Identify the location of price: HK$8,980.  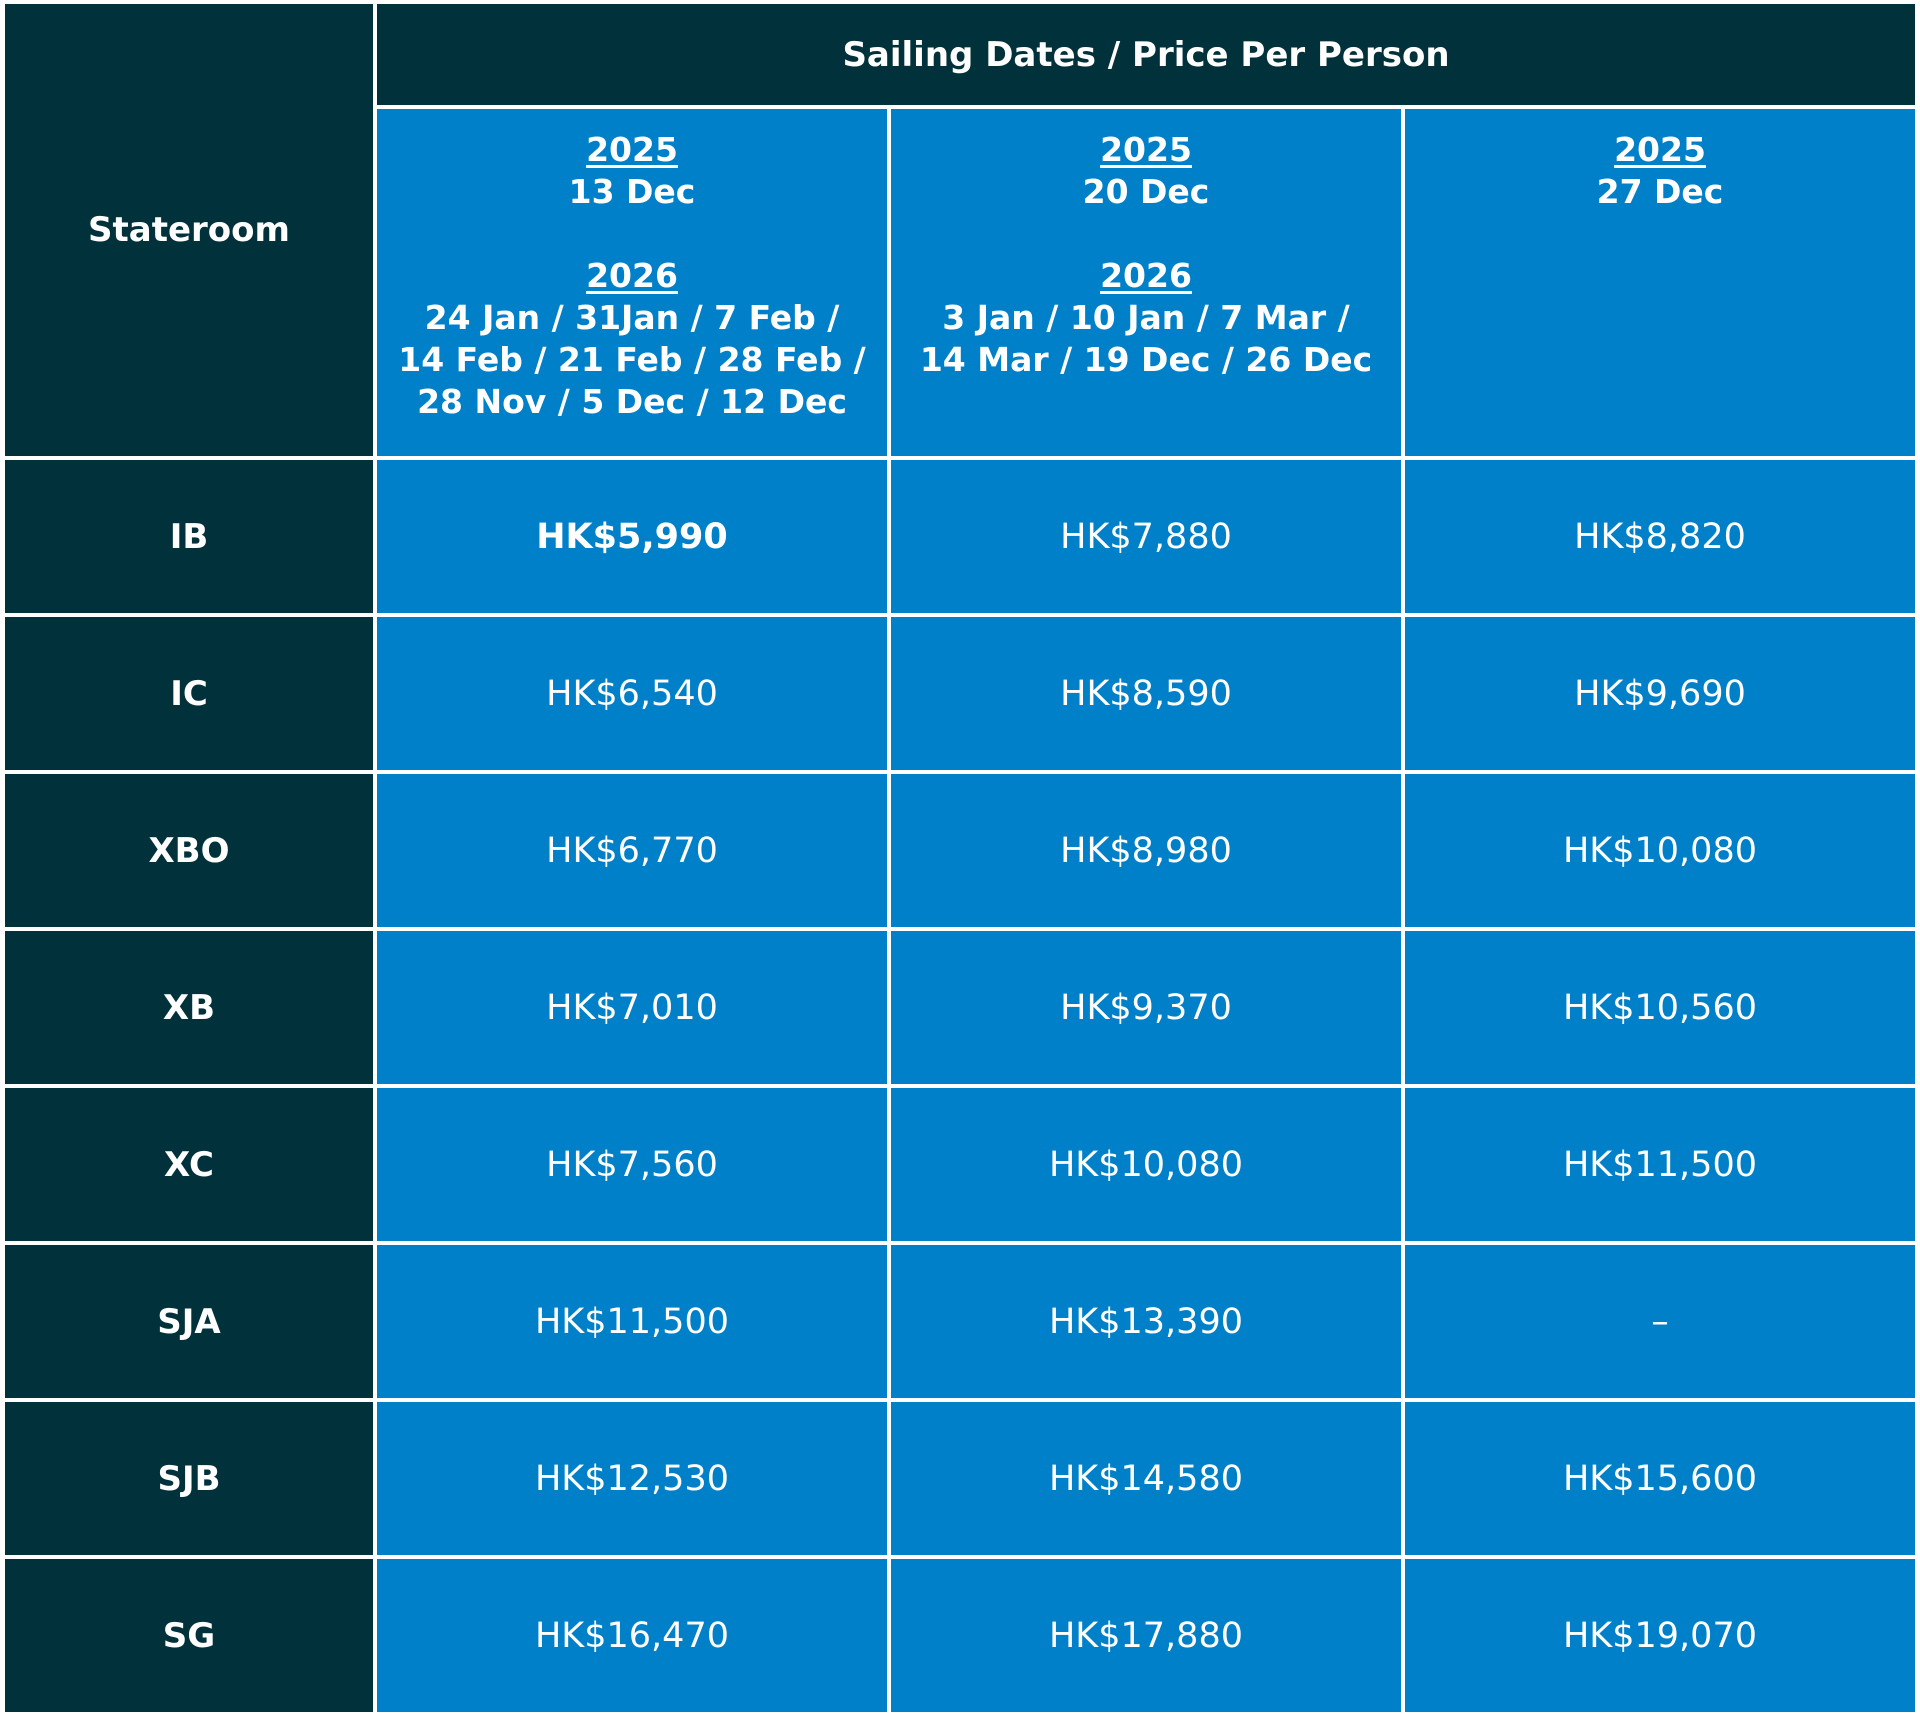
(1146, 850).